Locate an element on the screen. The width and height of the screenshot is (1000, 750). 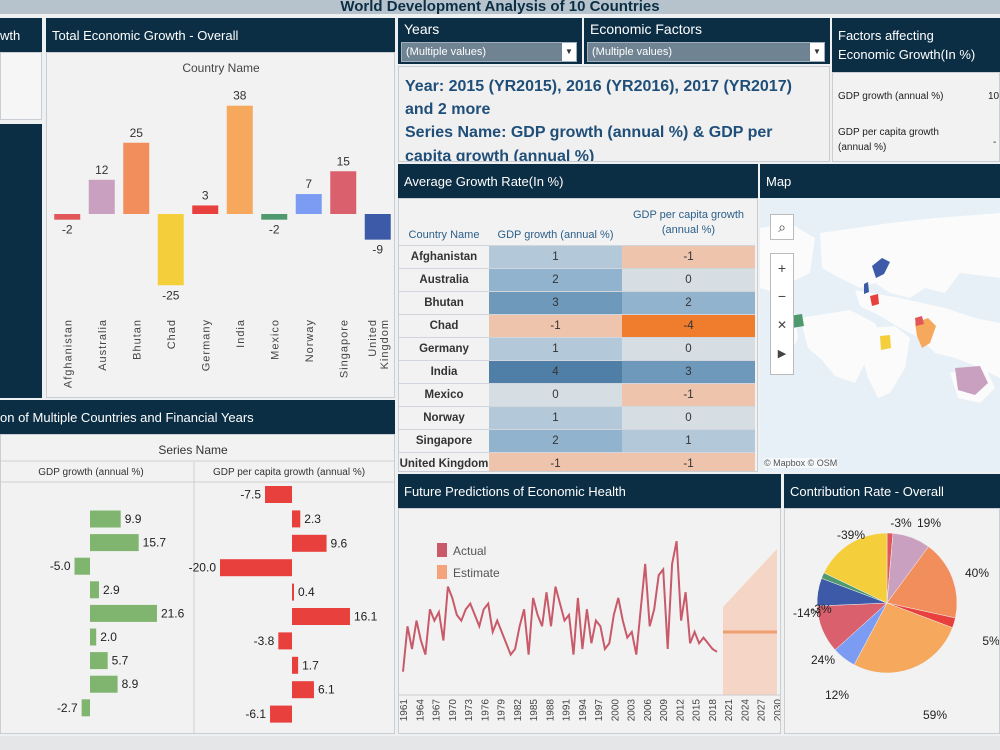
actual-line is located at coordinates (560, 606).